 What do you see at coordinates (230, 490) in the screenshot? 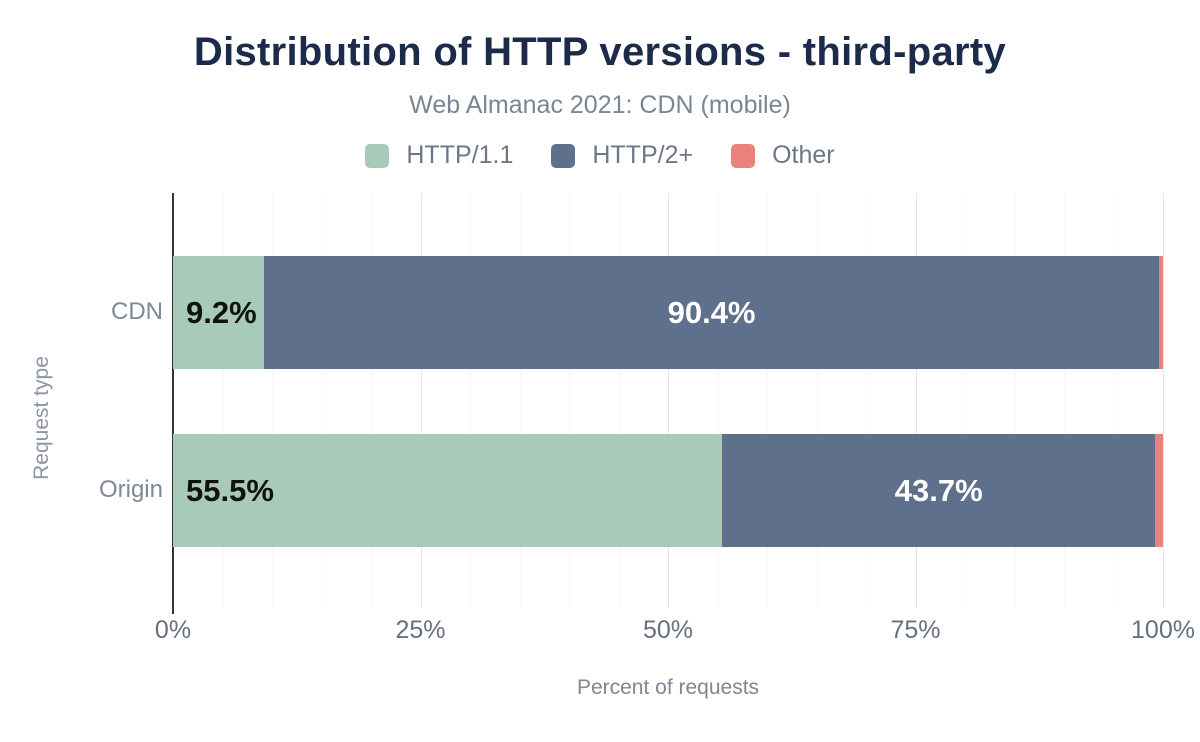
I see `bar-value-label: 55.5%` at bounding box center [230, 490].